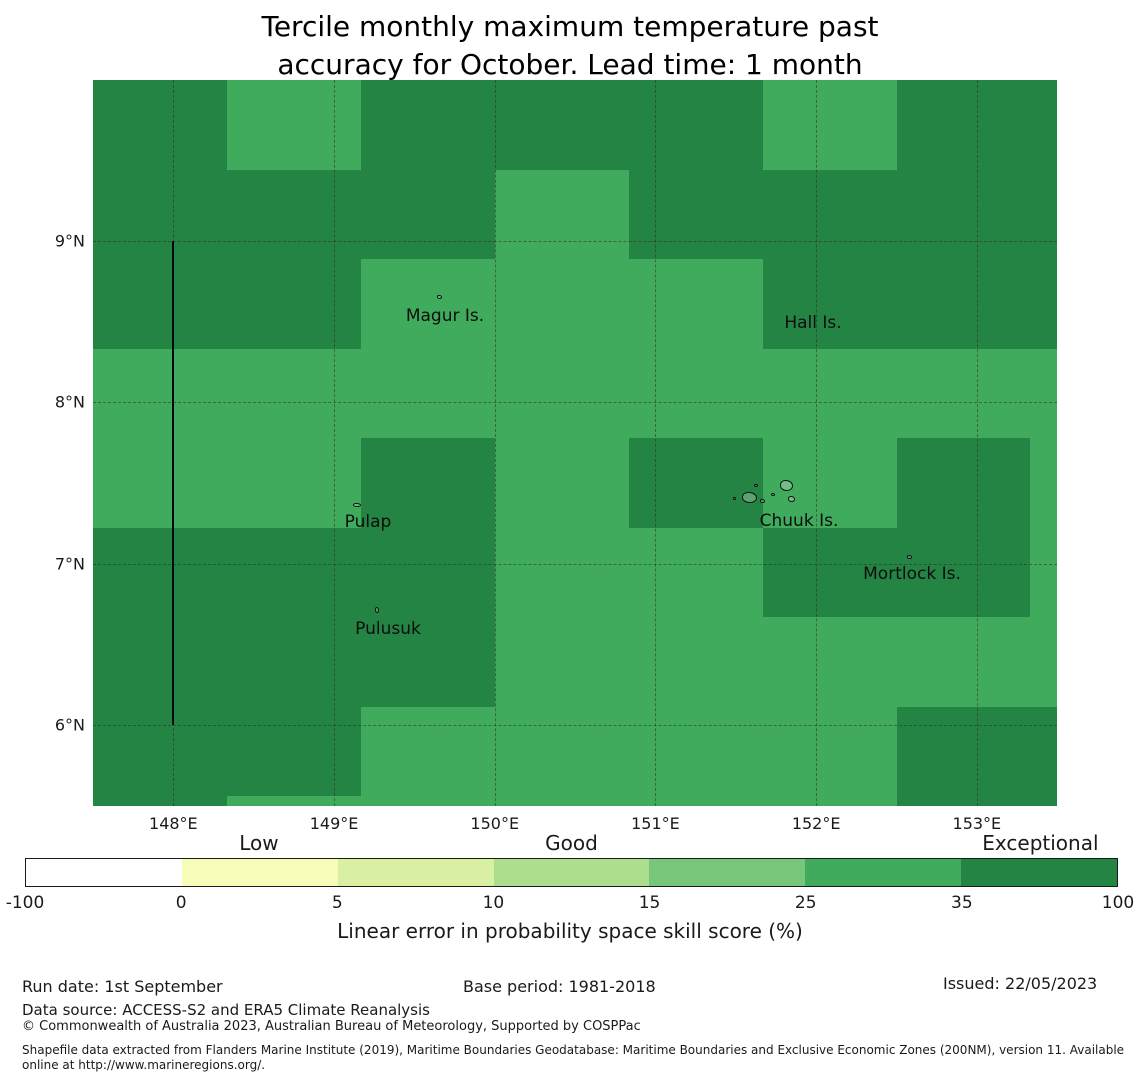 Image resolution: width=1140 pixels, height=1080 pixels. What do you see at coordinates (1020, 983) in the screenshot?
I see `issued-text: Issued: 22/05/2023` at bounding box center [1020, 983].